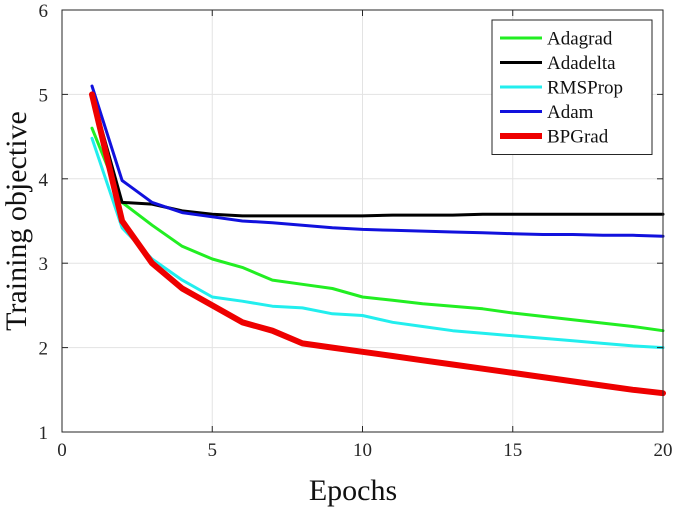 This screenshot has width=677, height=507. I want to click on y-tick-label: 1, so click(44, 433).